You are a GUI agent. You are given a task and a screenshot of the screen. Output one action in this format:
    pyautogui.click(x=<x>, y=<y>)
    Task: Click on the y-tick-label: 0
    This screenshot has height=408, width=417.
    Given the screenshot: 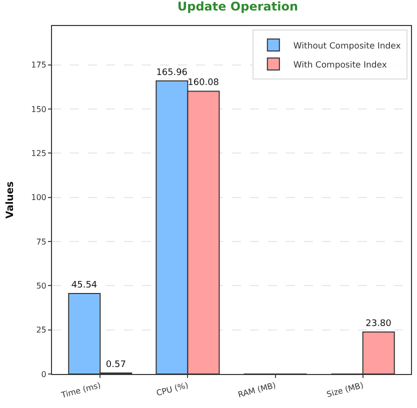 What is the action you would take?
    pyautogui.click(x=43, y=374)
    